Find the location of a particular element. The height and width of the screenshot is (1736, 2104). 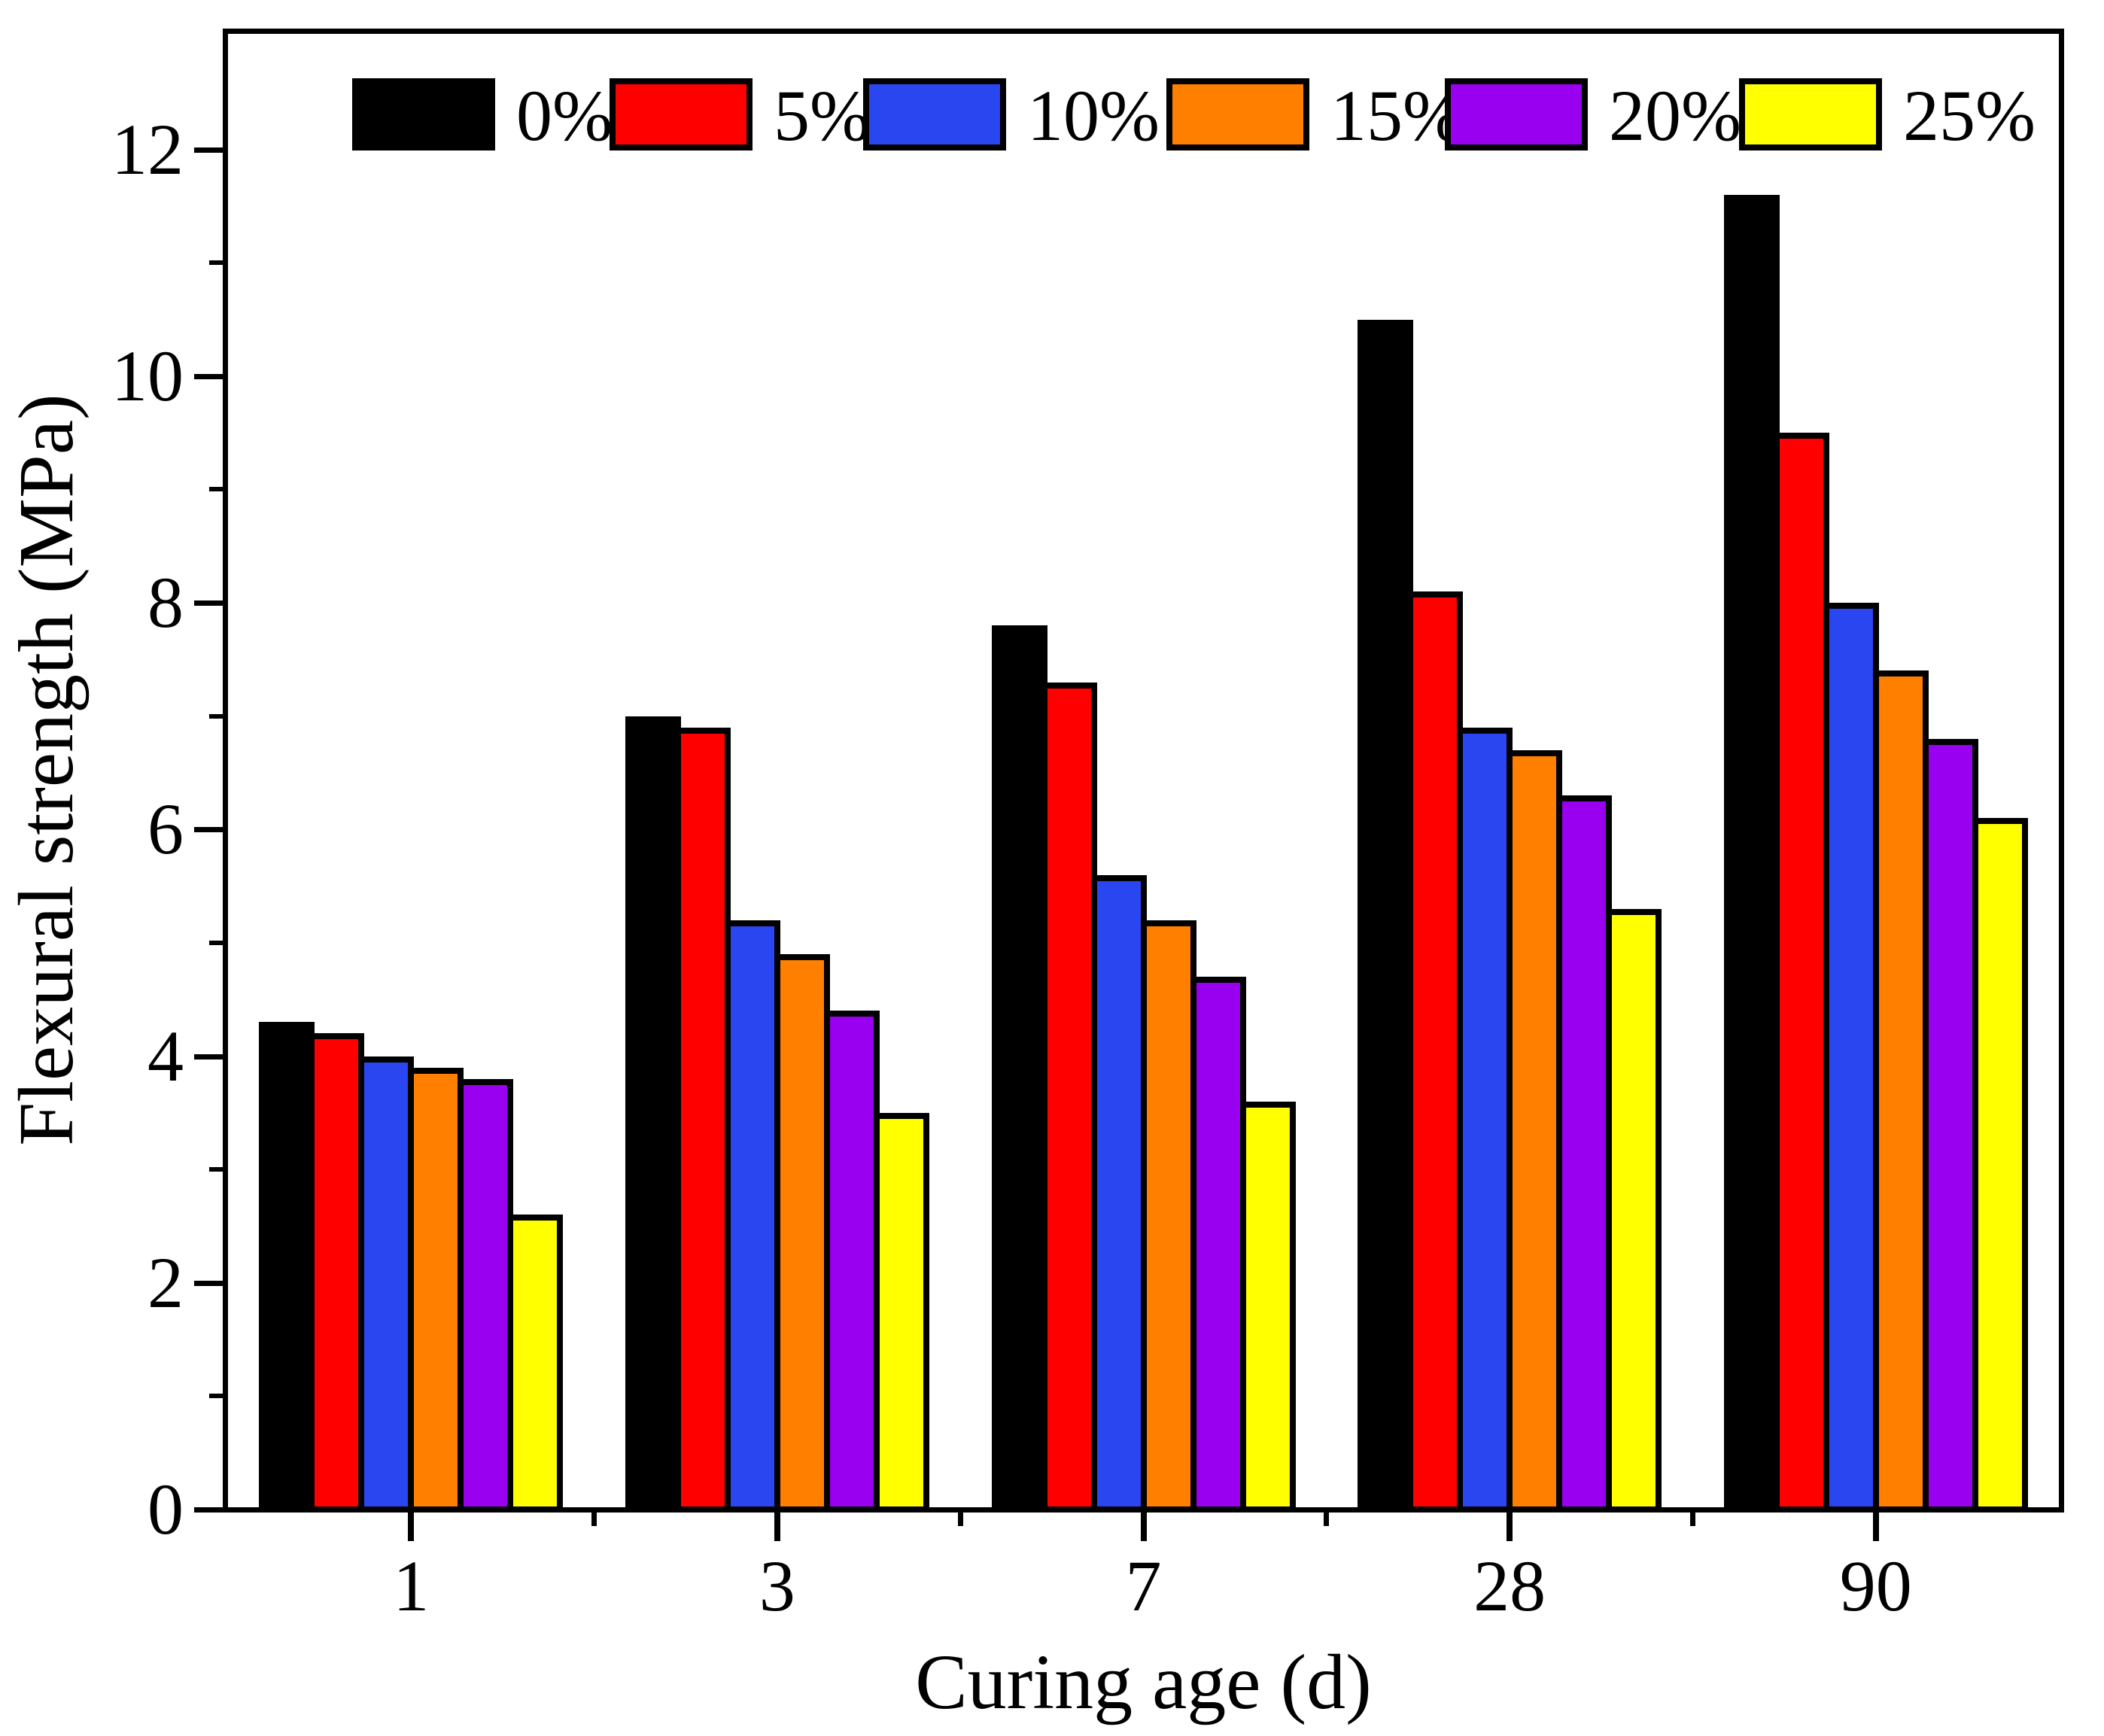

y-tick-label: 12 is located at coordinates (147, 149).